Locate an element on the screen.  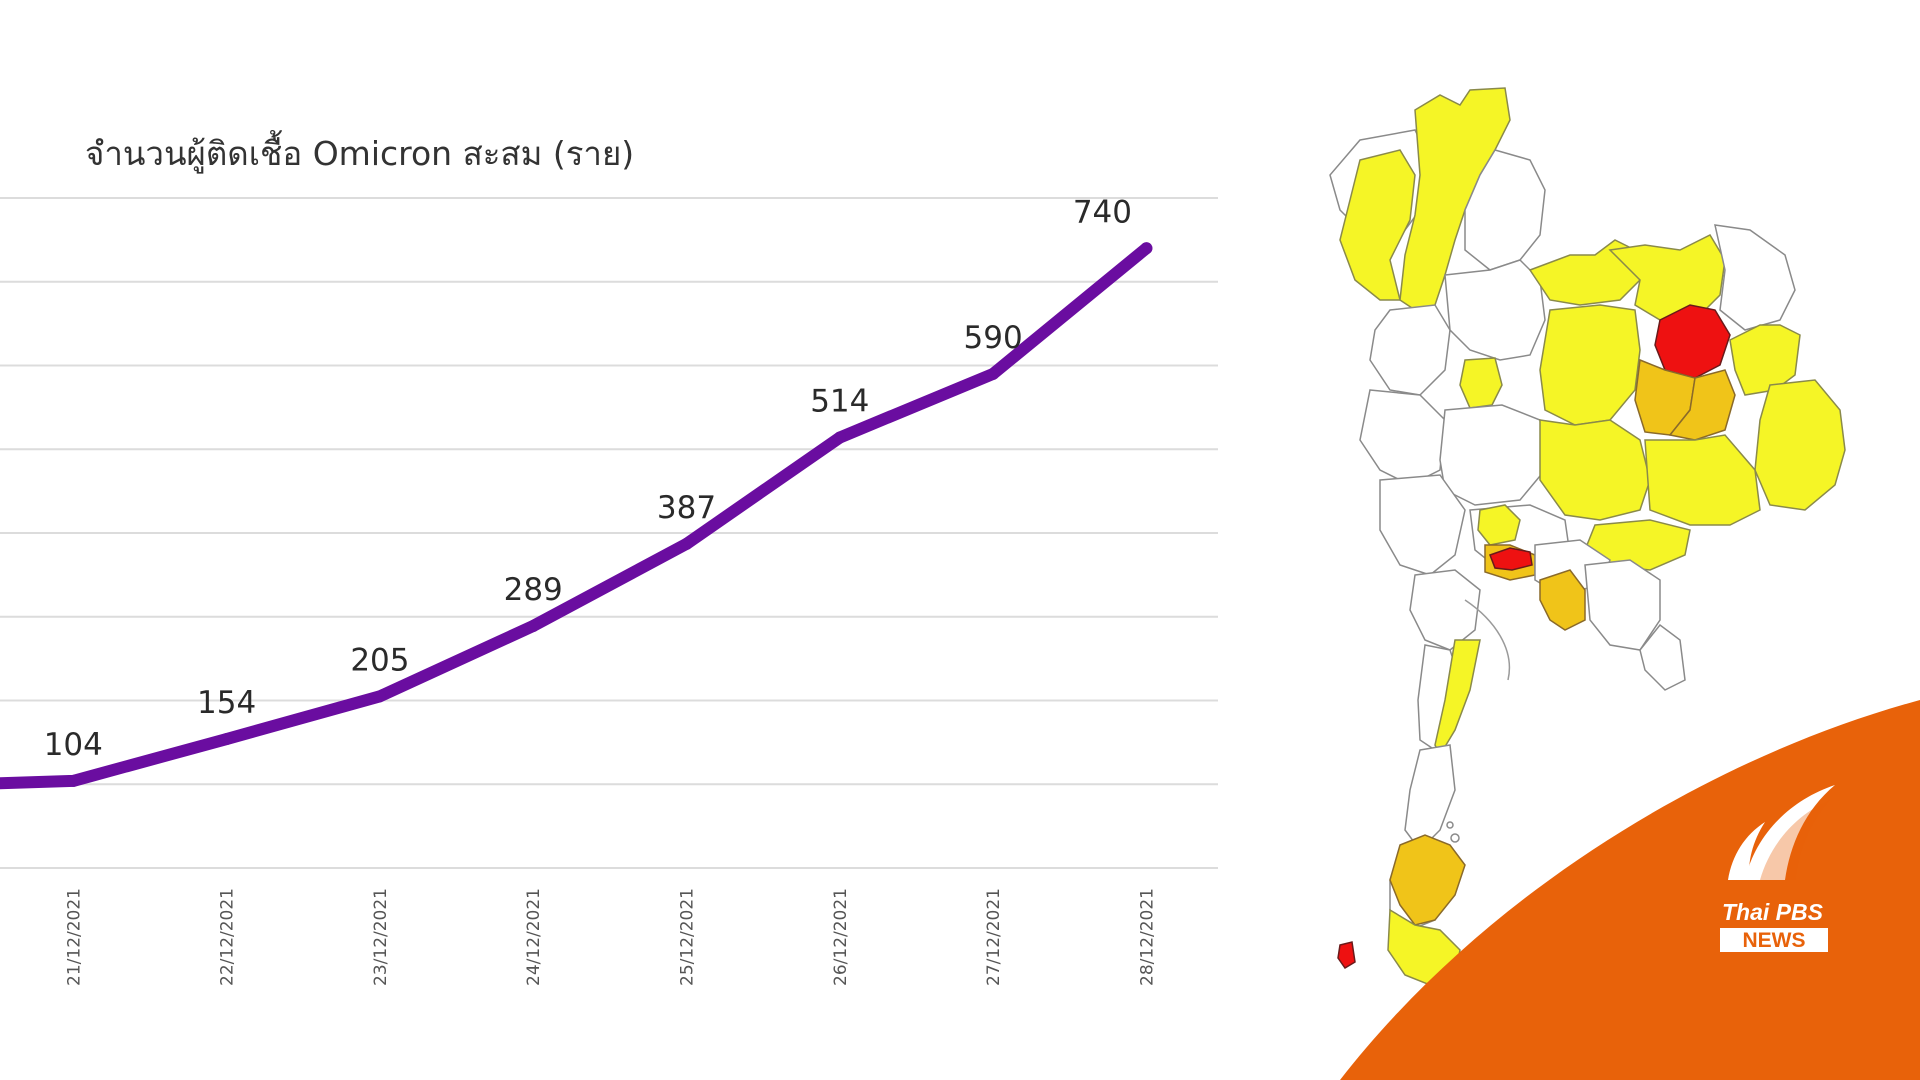
x-tick-label: 21/12/2021 is located at coordinates (74, 937).